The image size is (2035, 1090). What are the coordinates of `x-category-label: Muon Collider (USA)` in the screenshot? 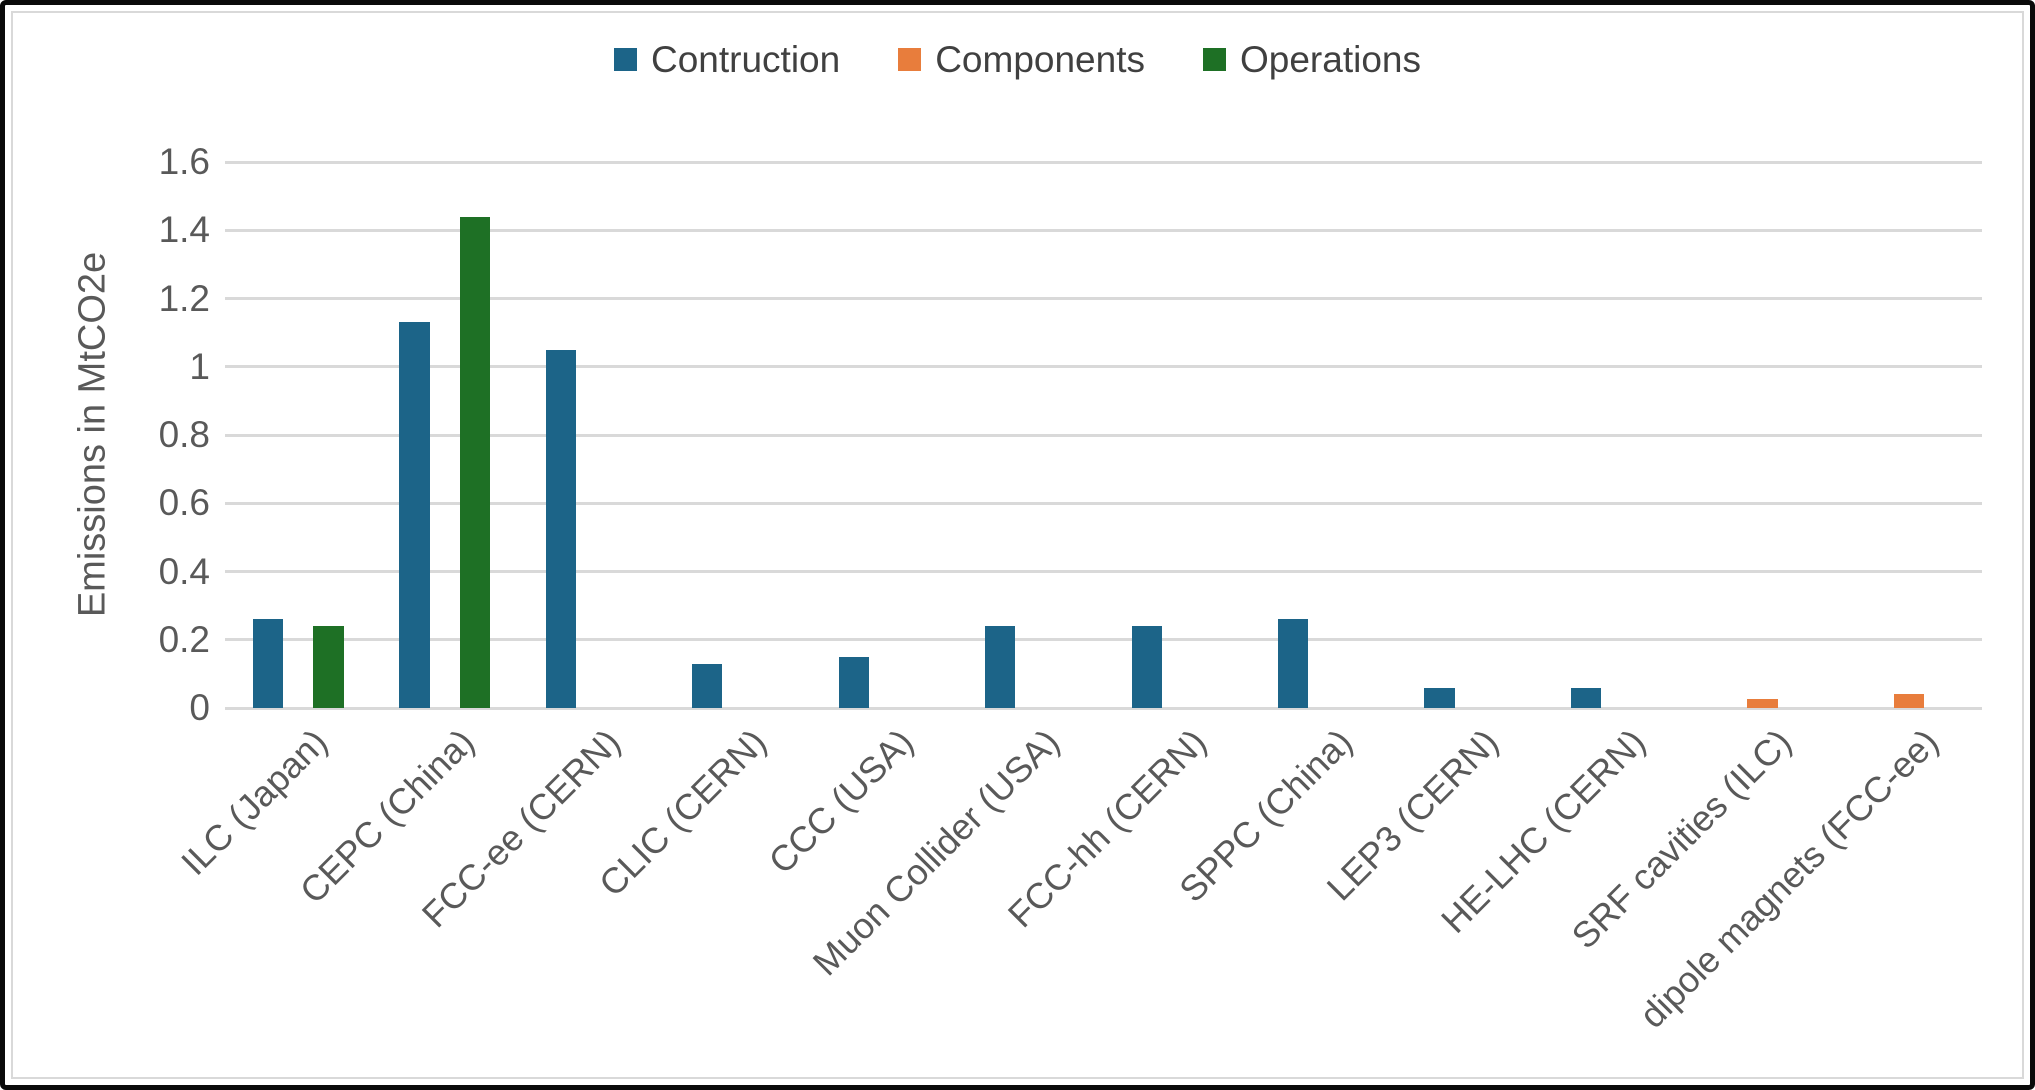 It's located at (936, 852).